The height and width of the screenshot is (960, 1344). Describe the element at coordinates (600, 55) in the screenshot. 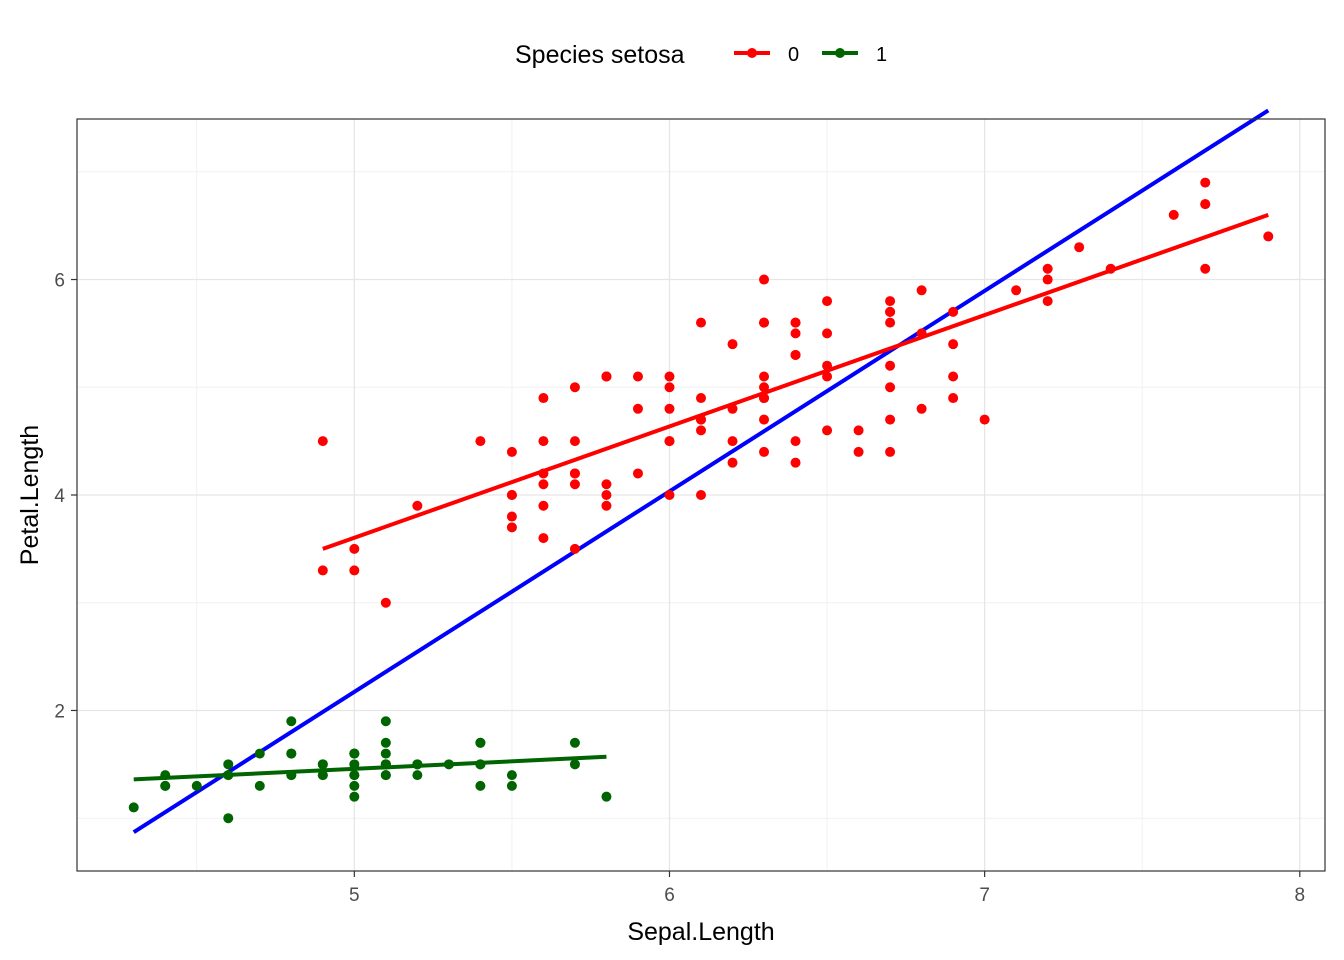

I see `legend-title: Species setosa` at that location.